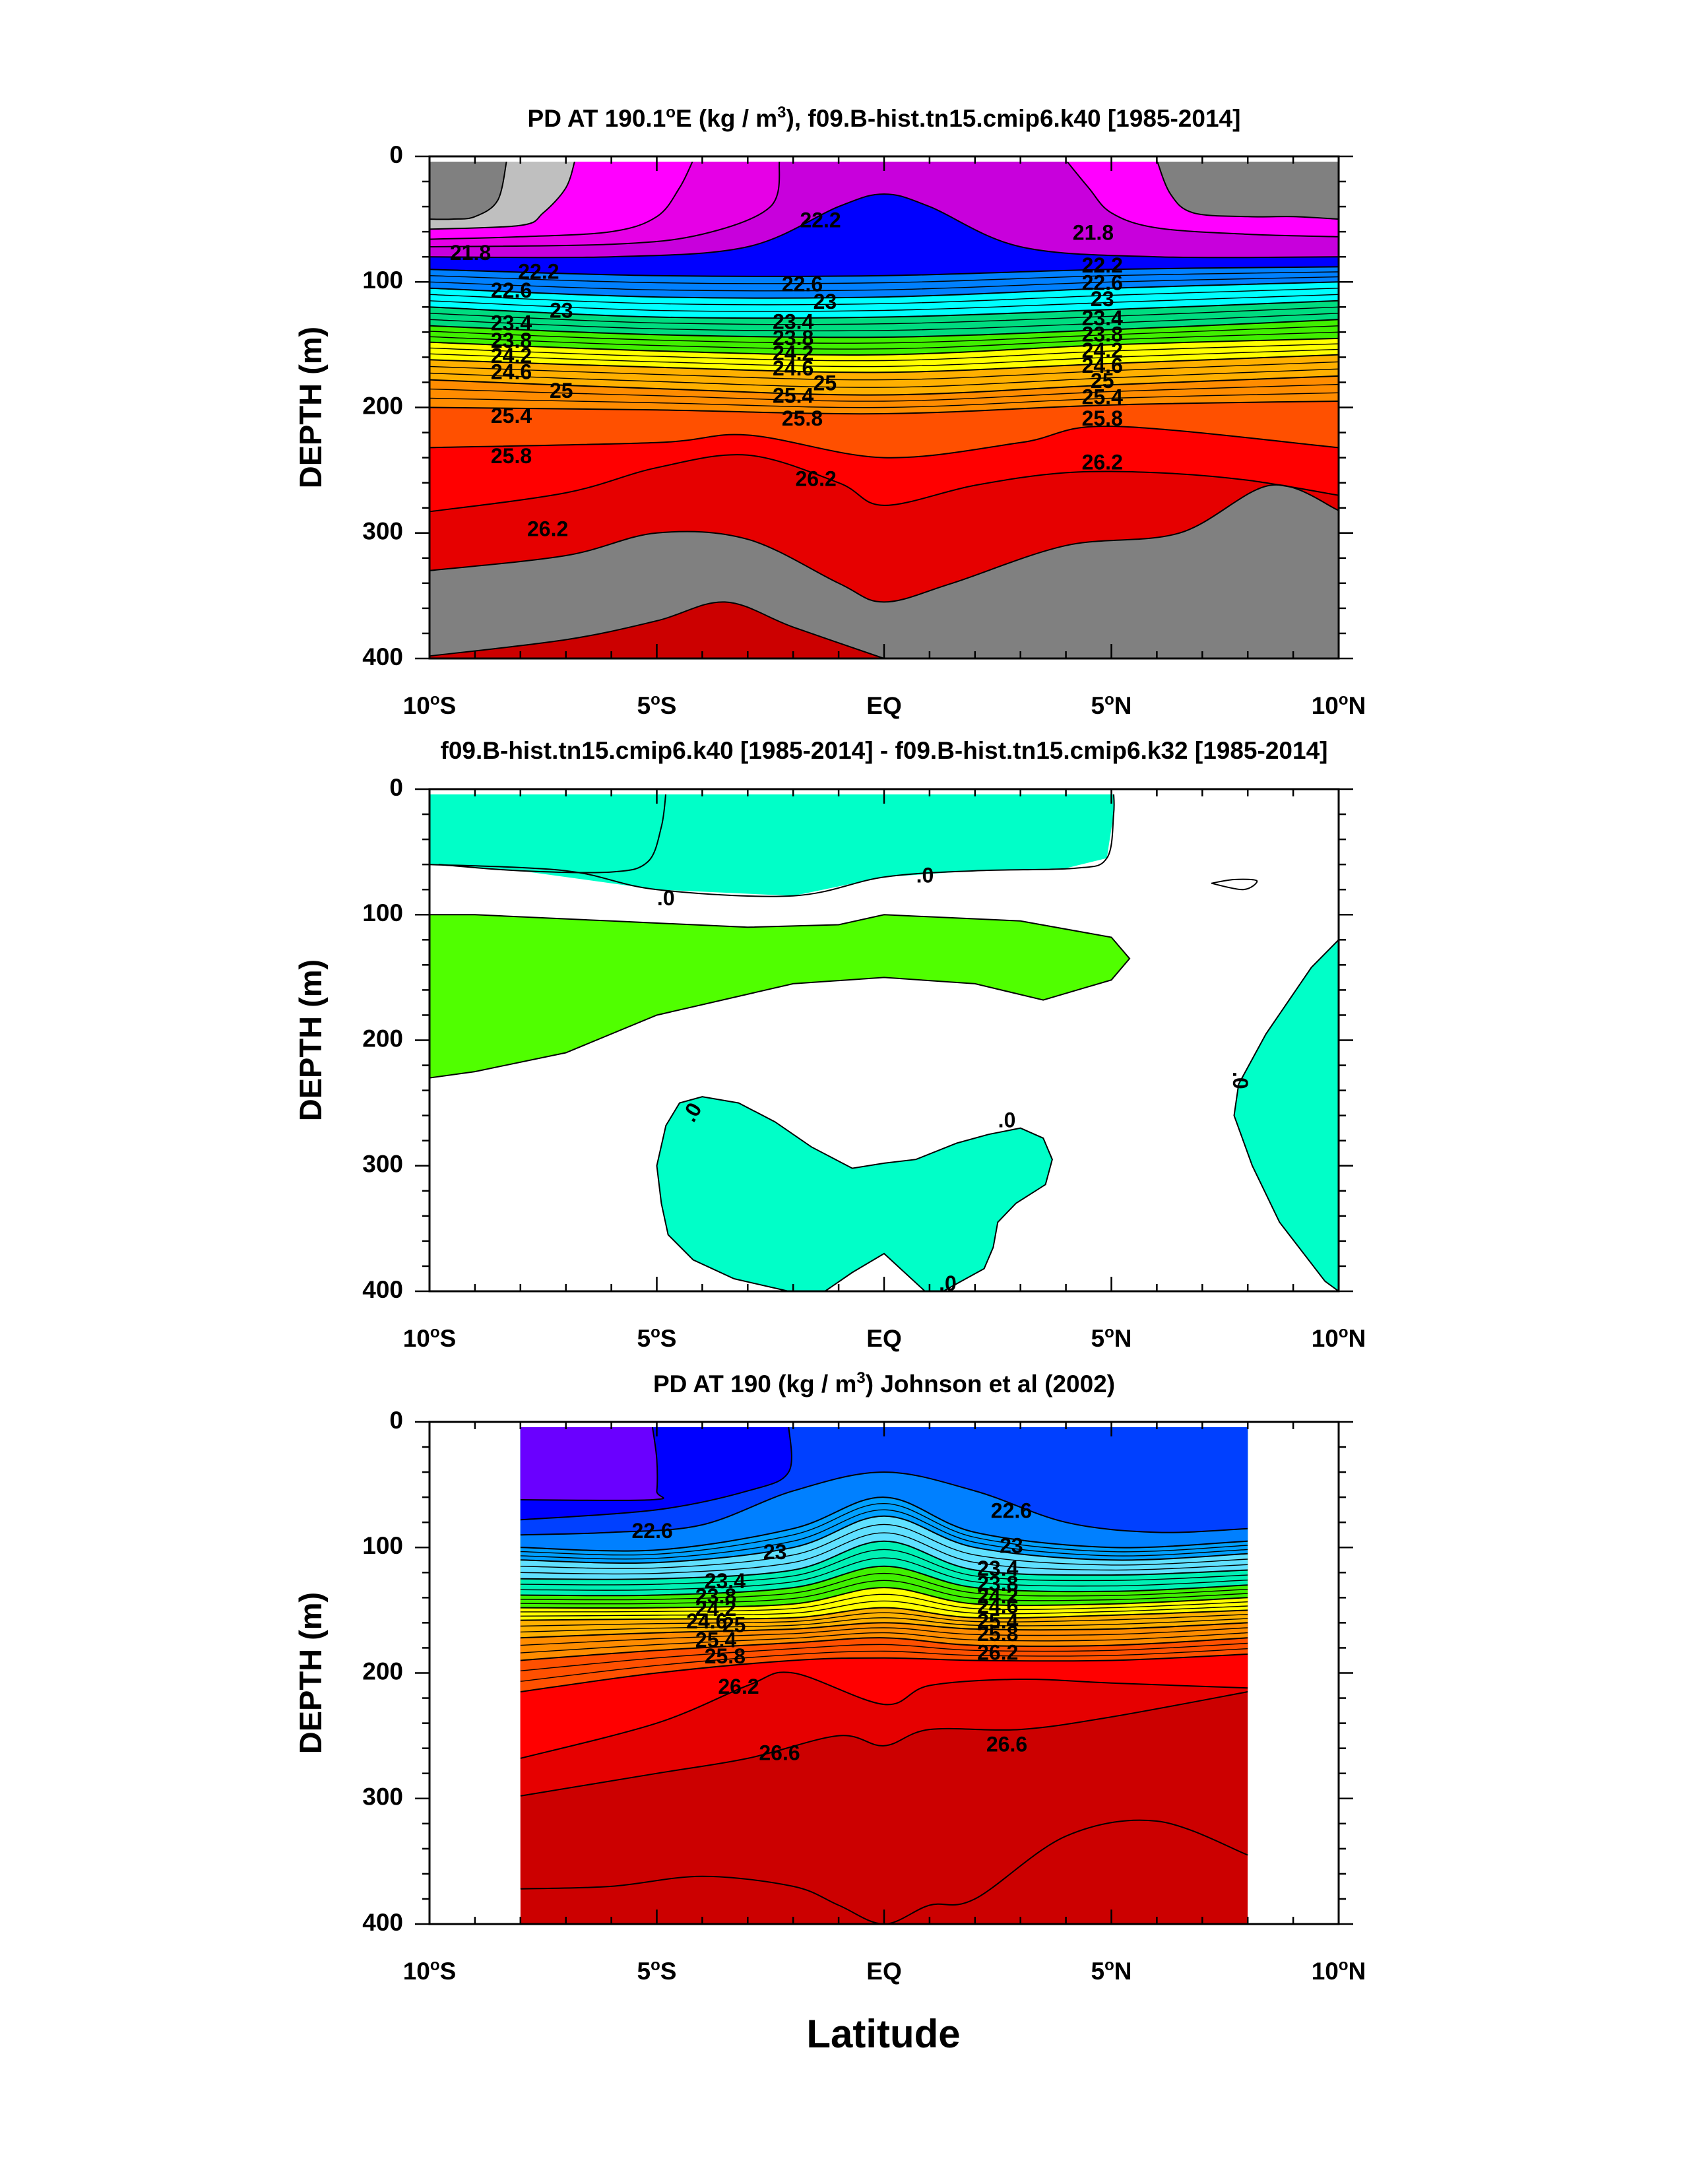 This screenshot has width=1689, height=2184. I want to click on chart-title: PD AT 190 (kg / m3) Johnson et al (2002), so click(884, 1383).